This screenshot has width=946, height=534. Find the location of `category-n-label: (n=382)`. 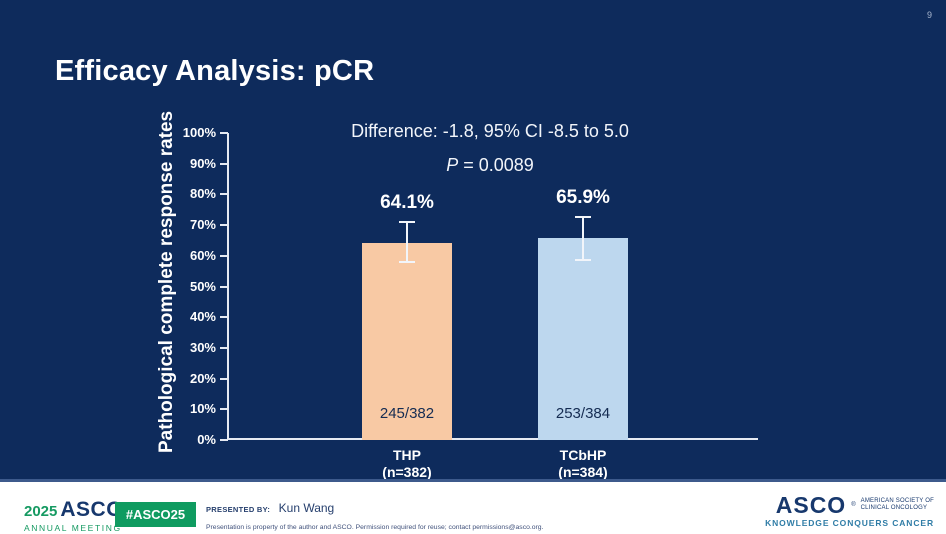

category-n-label: (n=382) is located at coordinates (407, 472).